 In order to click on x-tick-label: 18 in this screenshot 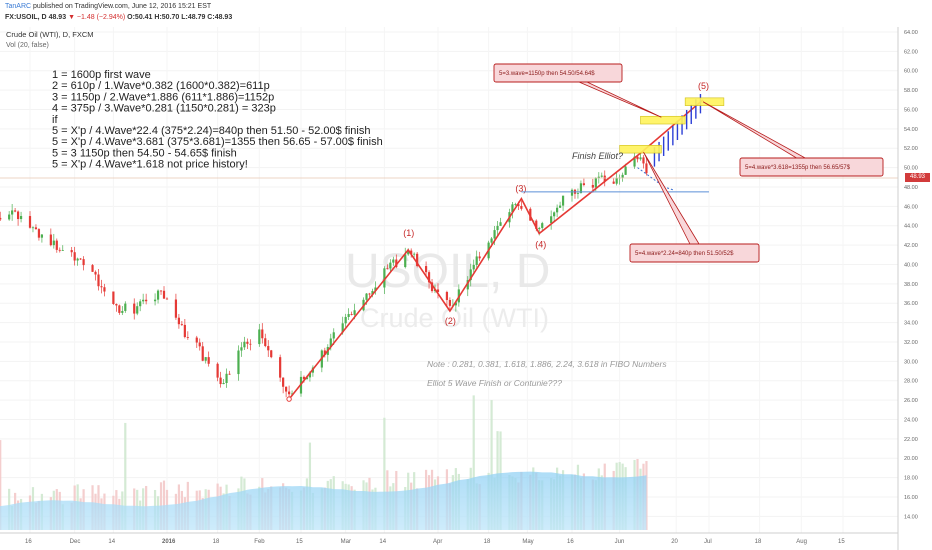, I will do `click(487, 542)`.